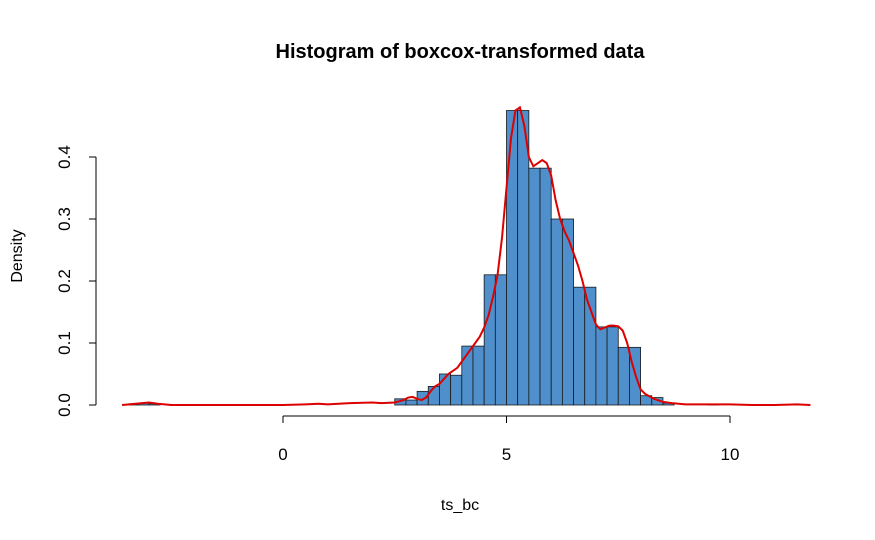  What do you see at coordinates (64, 405) in the screenshot?
I see `y-tick-label: 0.0` at bounding box center [64, 405].